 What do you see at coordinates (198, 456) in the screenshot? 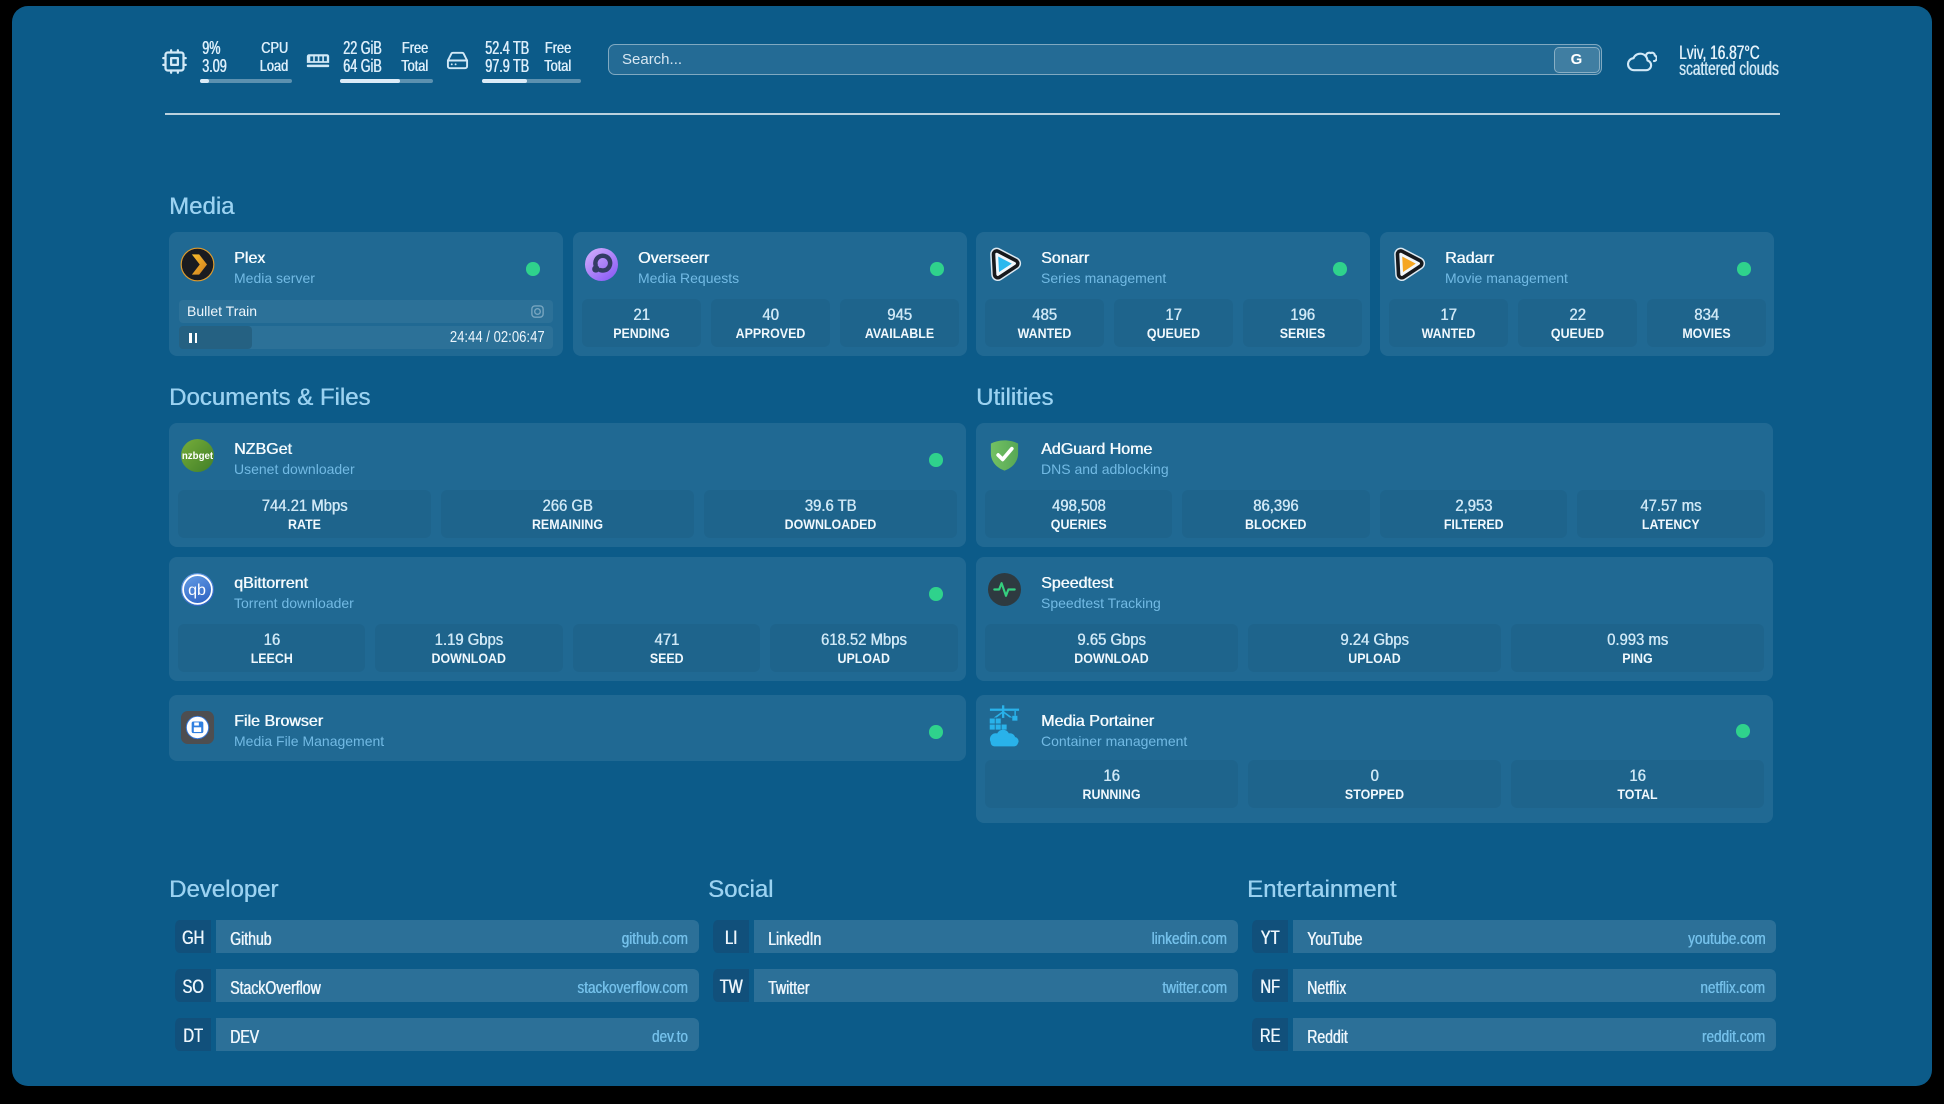
I see `svg-text: nzbget` at bounding box center [198, 456].